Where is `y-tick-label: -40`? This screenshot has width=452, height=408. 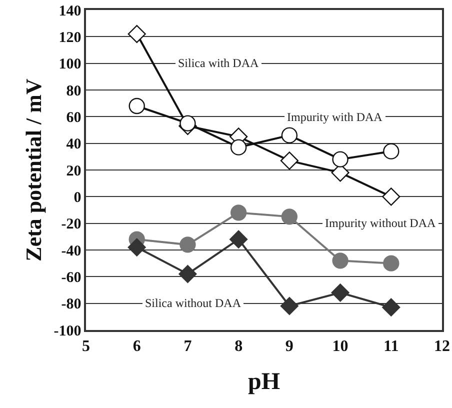 y-tick-label: -40 is located at coordinates (71, 251).